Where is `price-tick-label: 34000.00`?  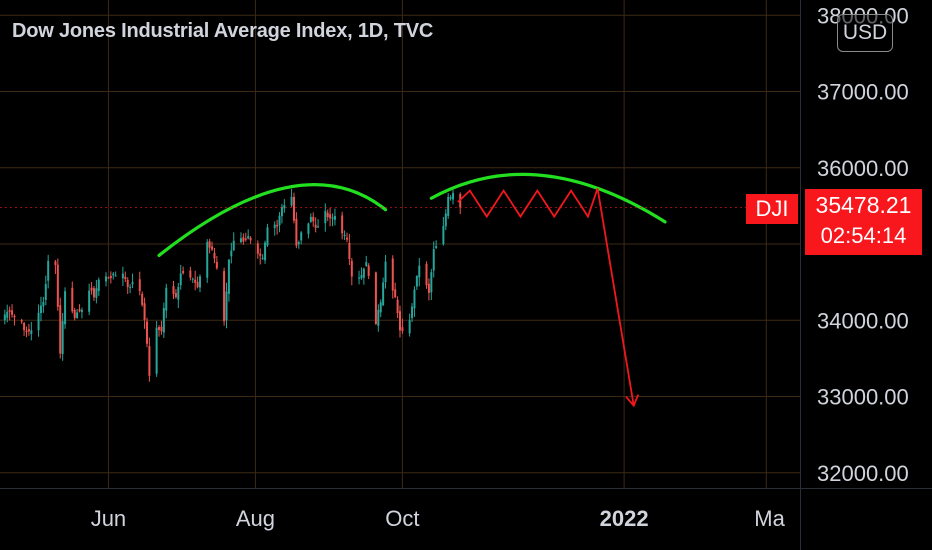
price-tick-label: 34000.00 is located at coordinates (863, 320).